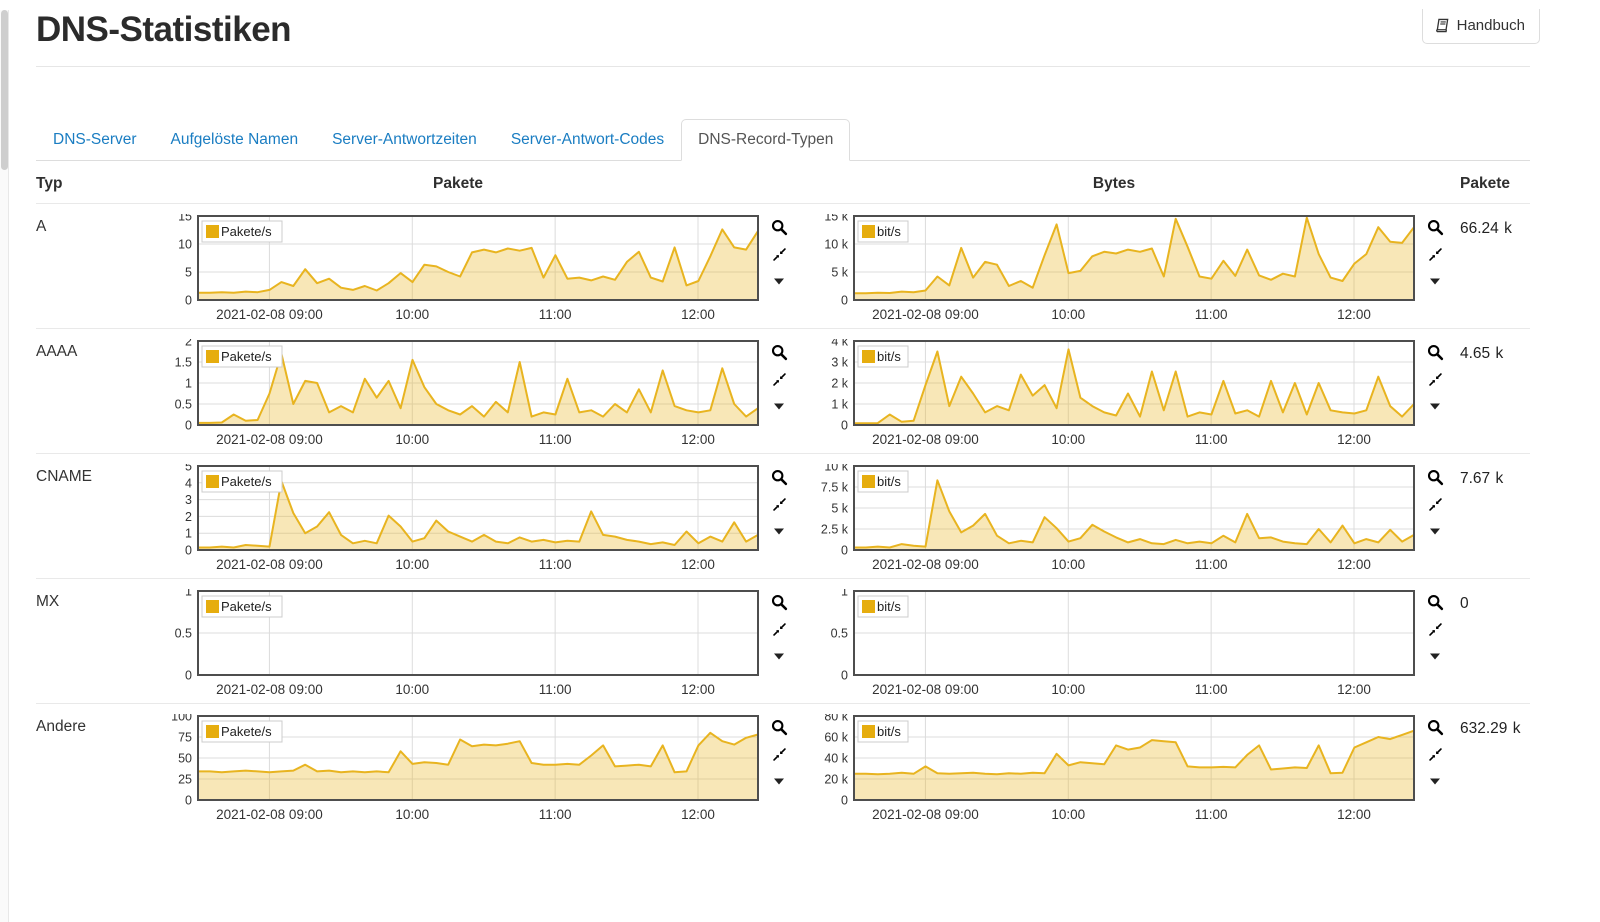  I want to click on y-tick-label: 0.5, so click(183, 405).